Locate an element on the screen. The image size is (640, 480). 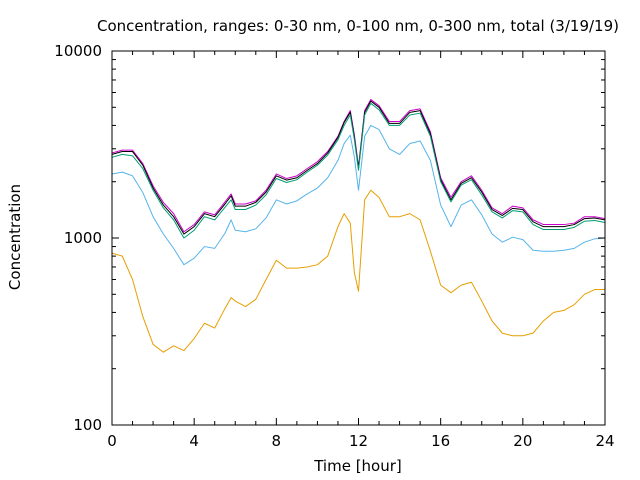
x-axis-label: Time [hour] is located at coordinates (357, 466).